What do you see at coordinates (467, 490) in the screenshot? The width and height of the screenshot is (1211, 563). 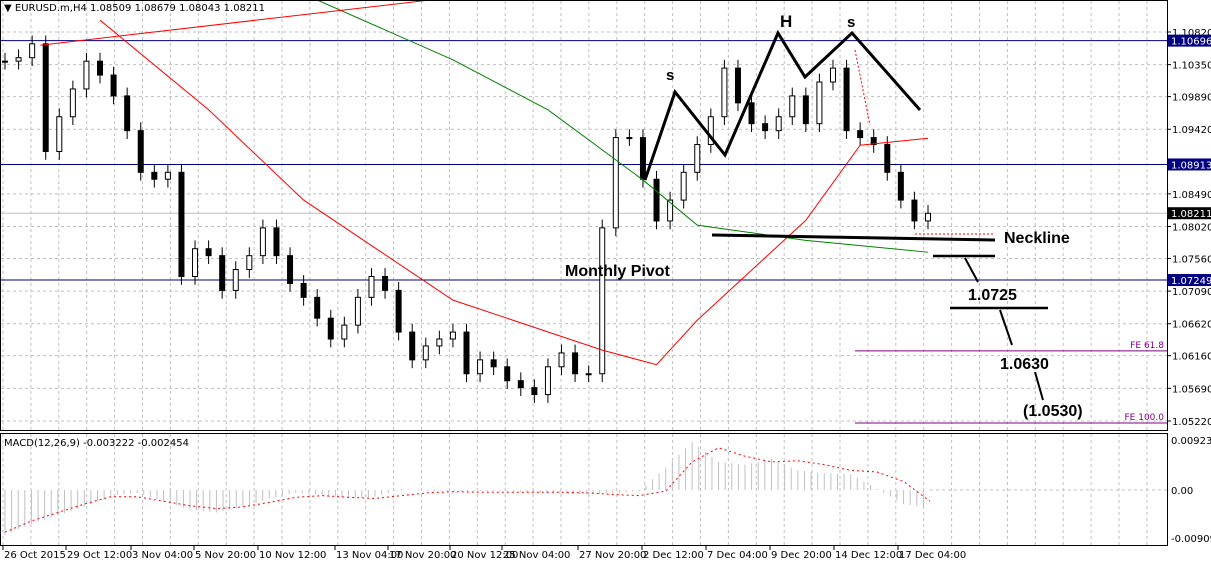 I see `macd-signal-line` at bounding box center [467, 490].